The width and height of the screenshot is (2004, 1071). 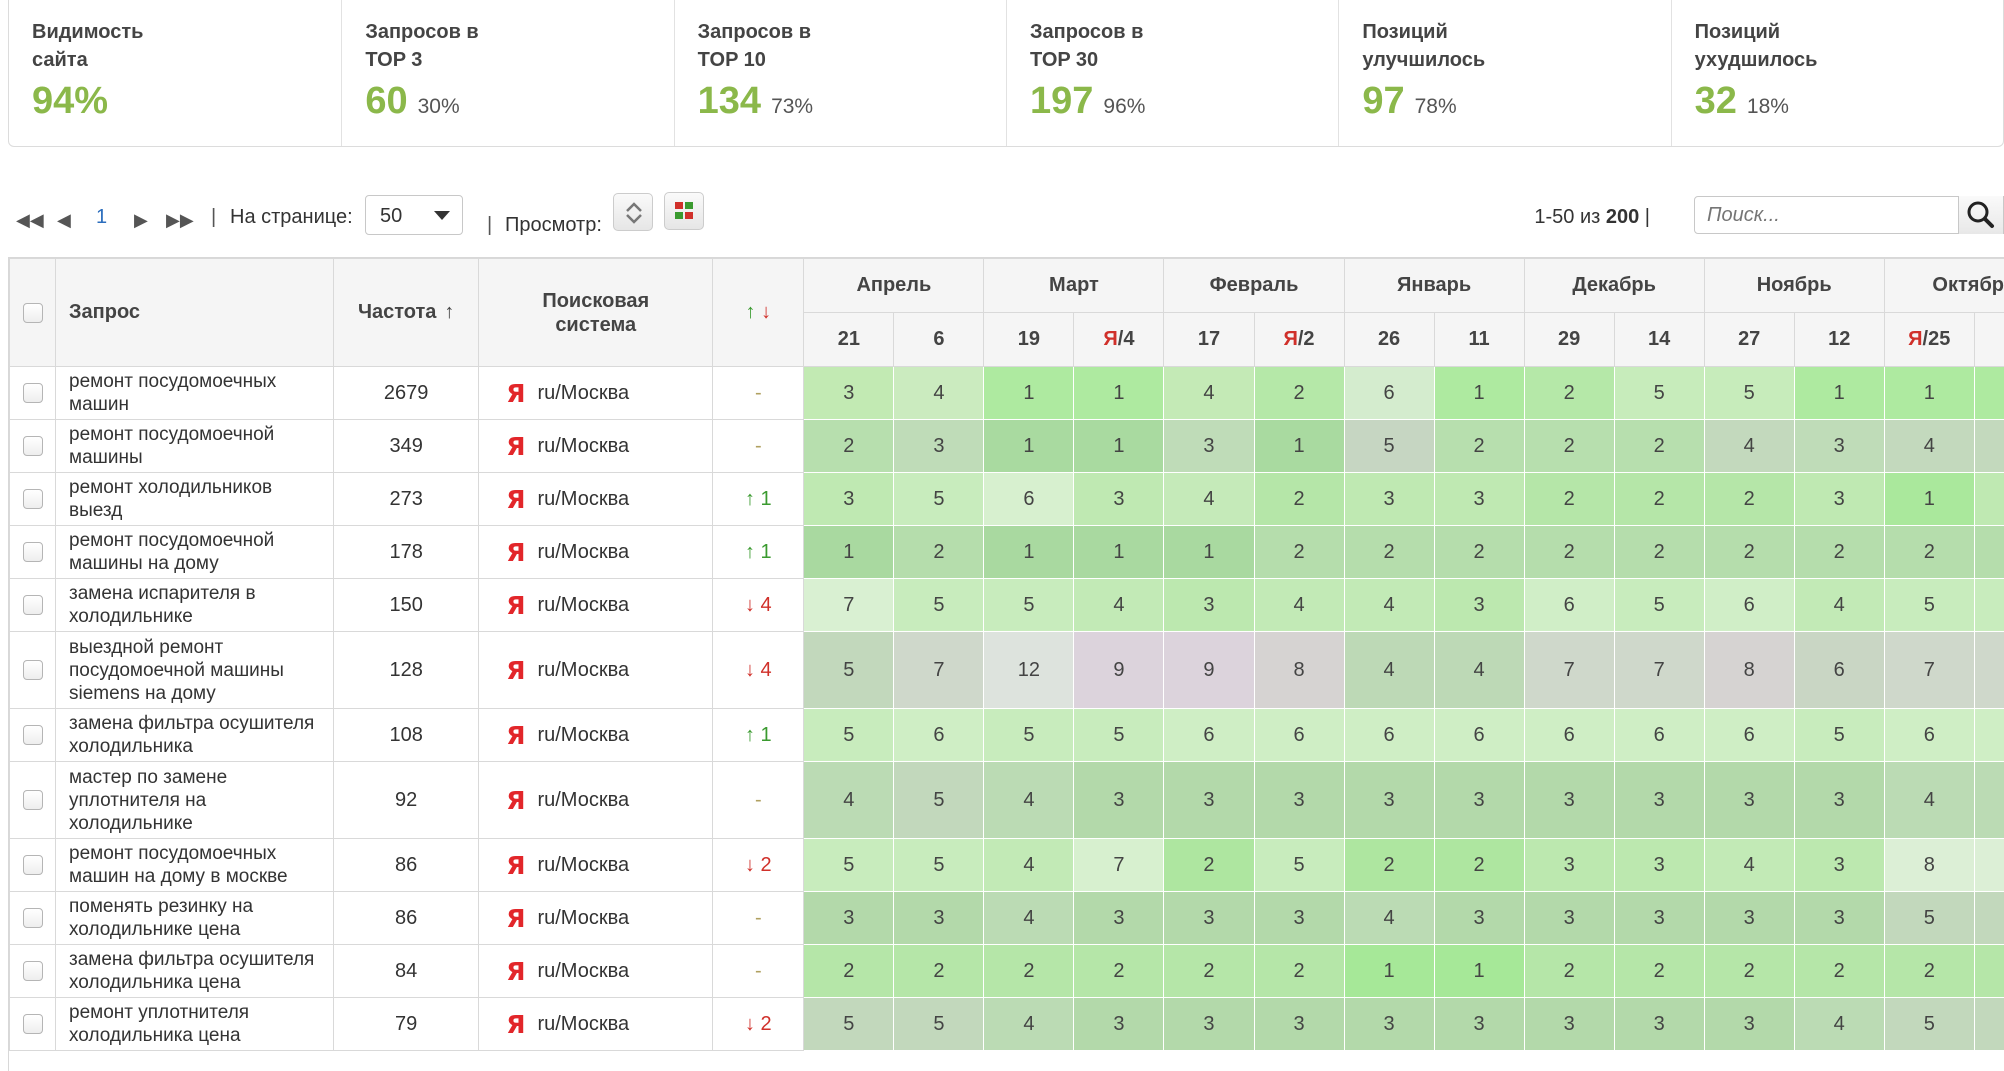 I want to click on sort-view-button, so click(x=633, y=212).